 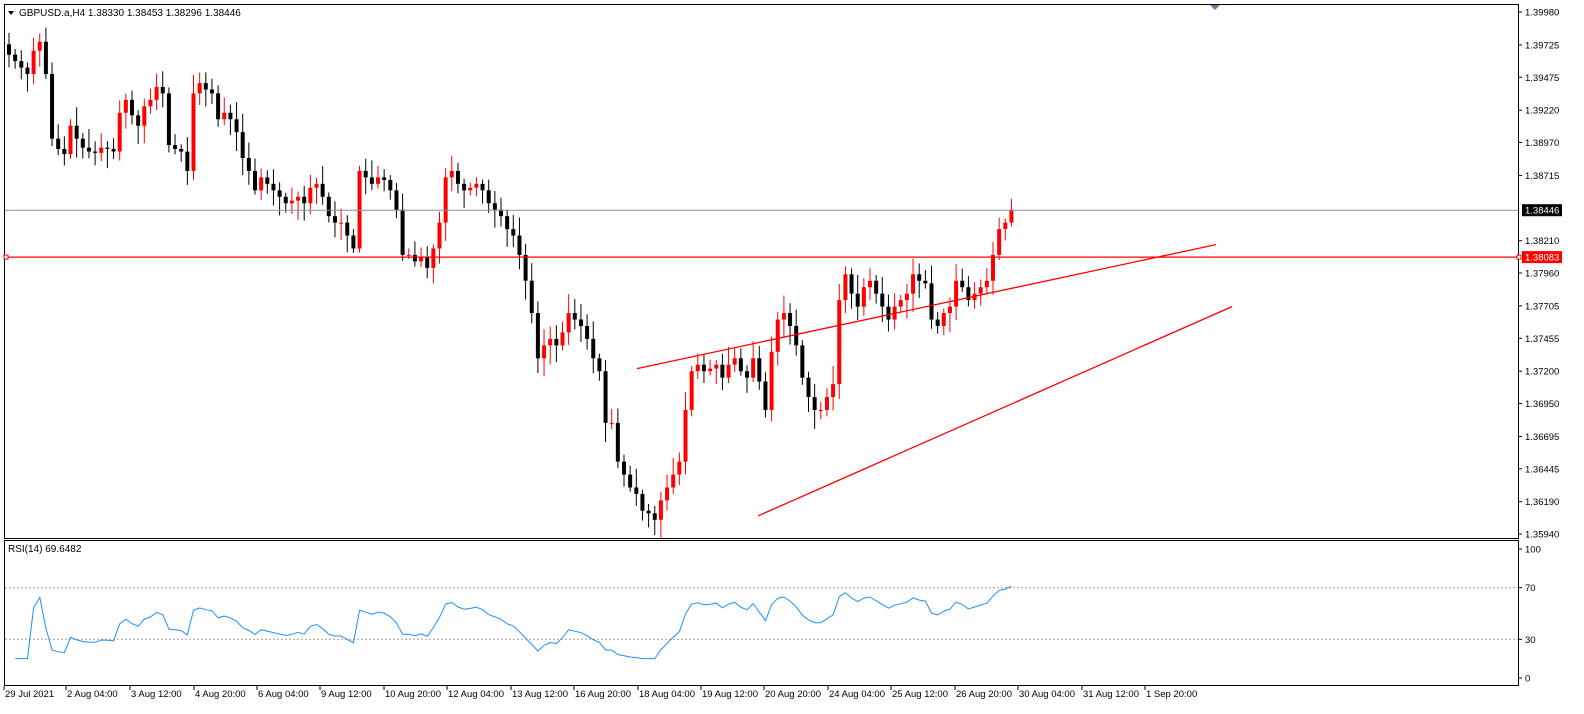 What do you see at coordinates (1542, 211) in the screenshot?
I see `current-price-label: 1.38446` at bounding box center [1542, 211].